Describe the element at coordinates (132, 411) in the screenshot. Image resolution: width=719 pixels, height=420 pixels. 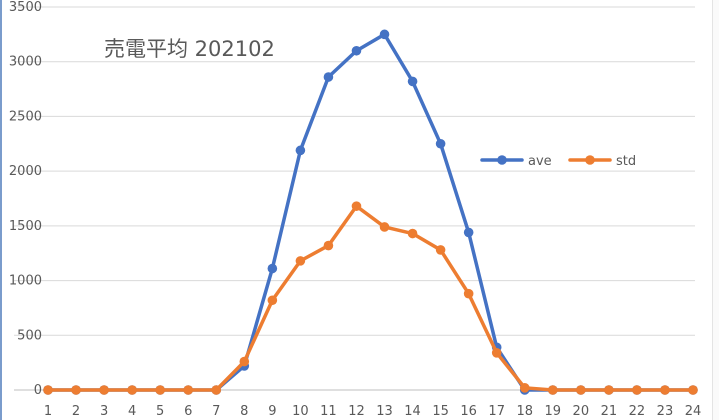
I see `x-tick-label: 4` at that location.